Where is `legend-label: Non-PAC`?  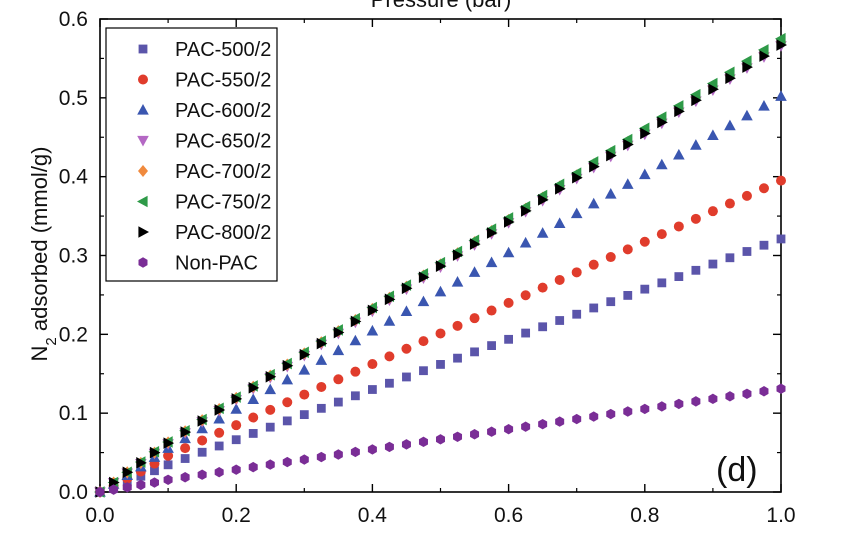 legend-label: Non-PAC is located at coordinates (216, 264).